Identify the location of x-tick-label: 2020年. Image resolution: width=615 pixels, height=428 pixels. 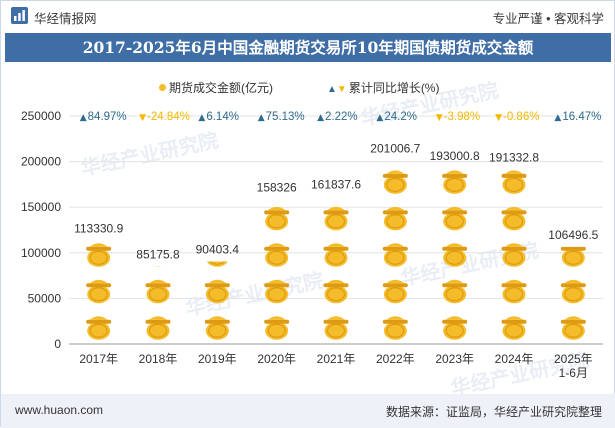
(276, 359).